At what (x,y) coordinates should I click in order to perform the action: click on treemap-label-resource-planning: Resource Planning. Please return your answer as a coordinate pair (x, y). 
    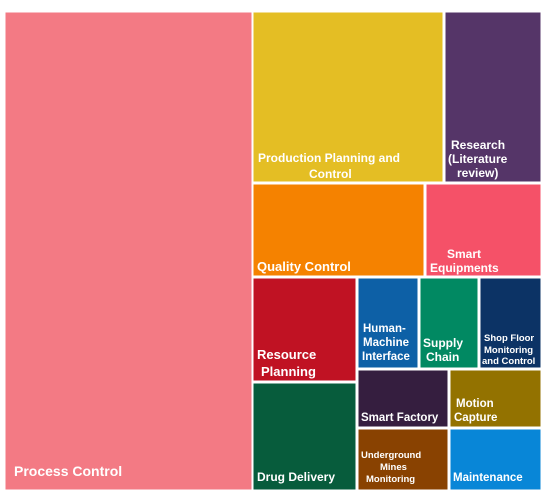
    Looking at the image, I should click on (286, 363).